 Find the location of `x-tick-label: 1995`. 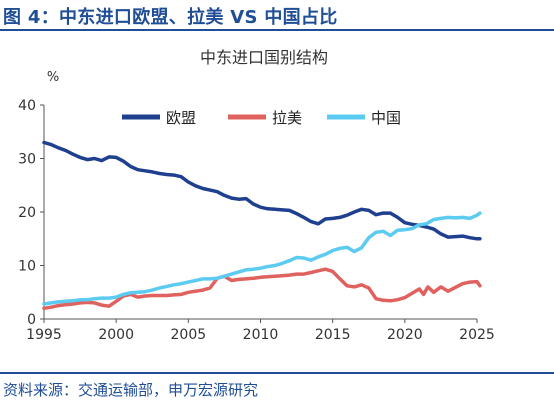

x-tick-label: 1995 is located at coordinates (44, 335).